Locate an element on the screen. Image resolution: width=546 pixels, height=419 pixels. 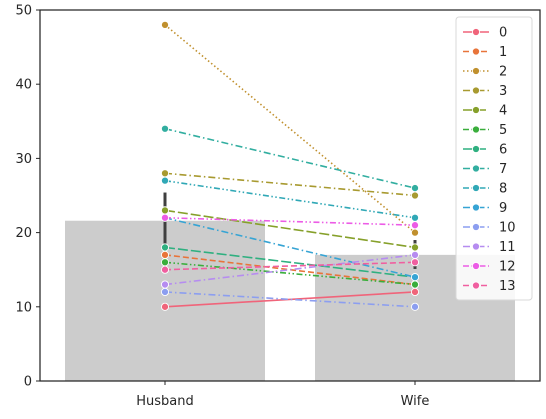
legend-box is located at coordinates (494, 158).